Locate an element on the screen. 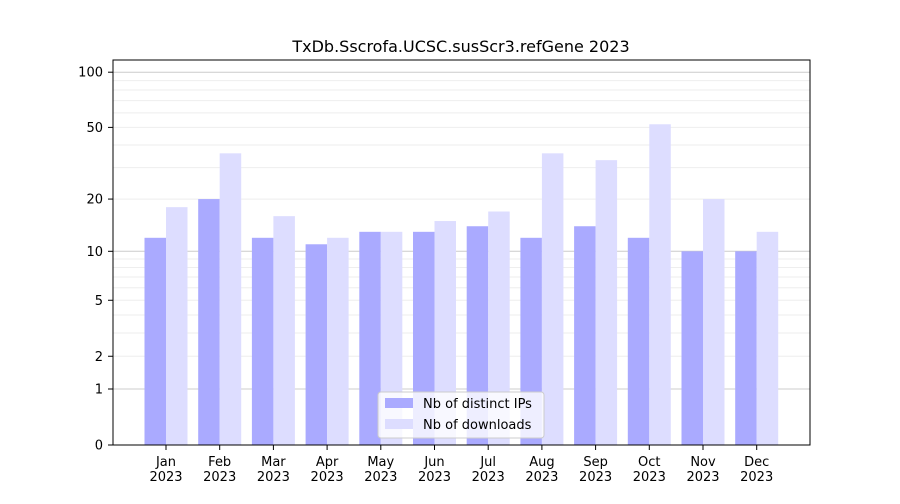  x-tick-label: Nov is located at coordinates (703, 462).